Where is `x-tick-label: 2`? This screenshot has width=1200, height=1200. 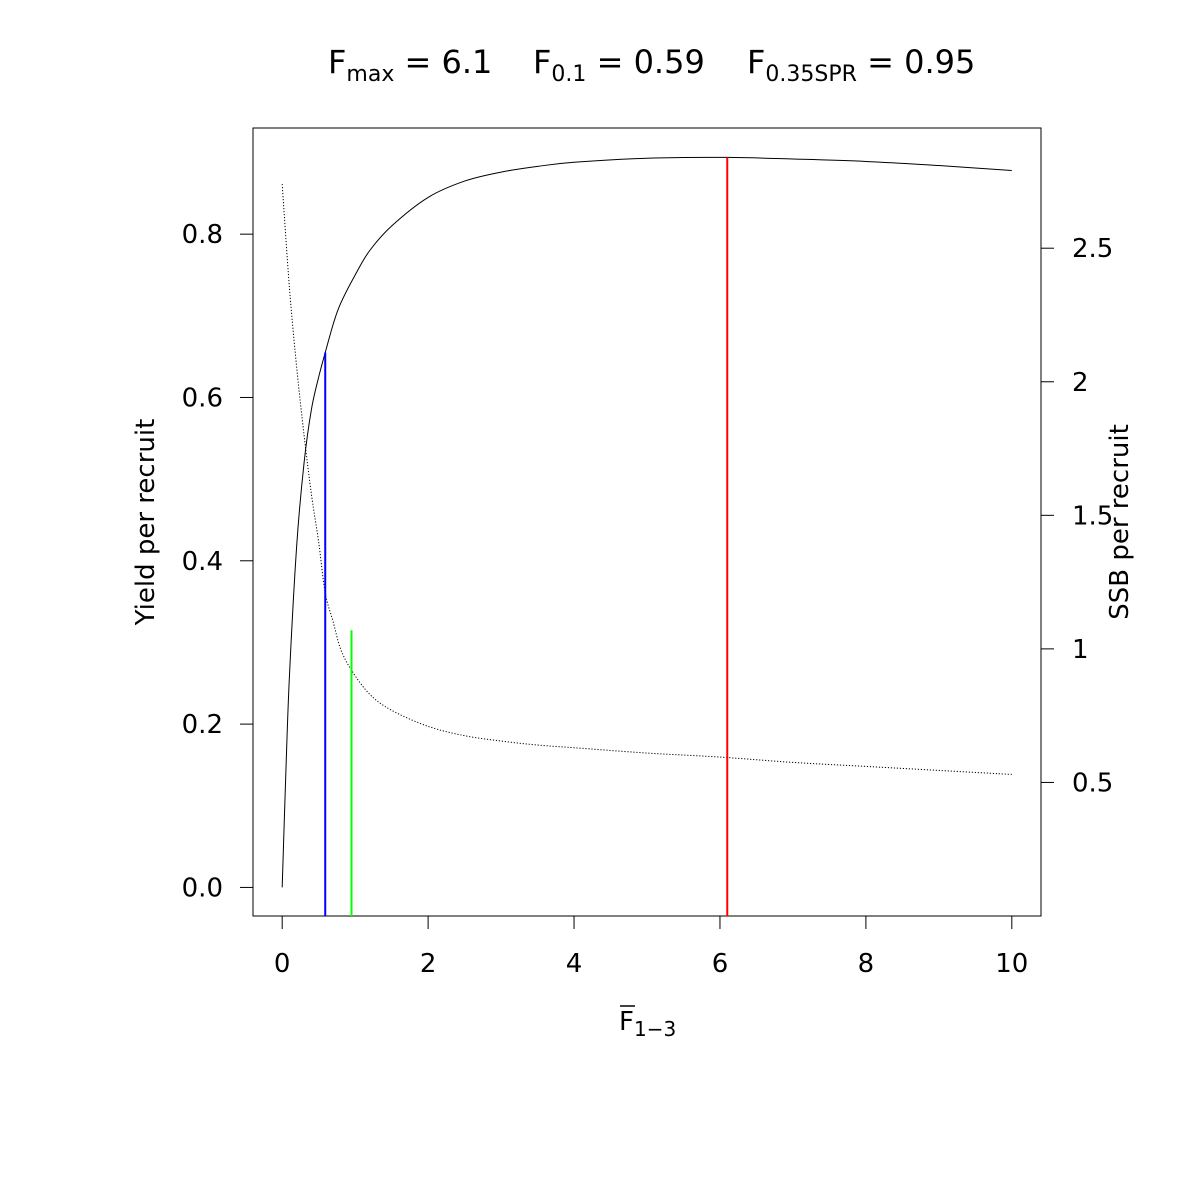
x-tick-label: 2 is located at coordinates (428, 964).